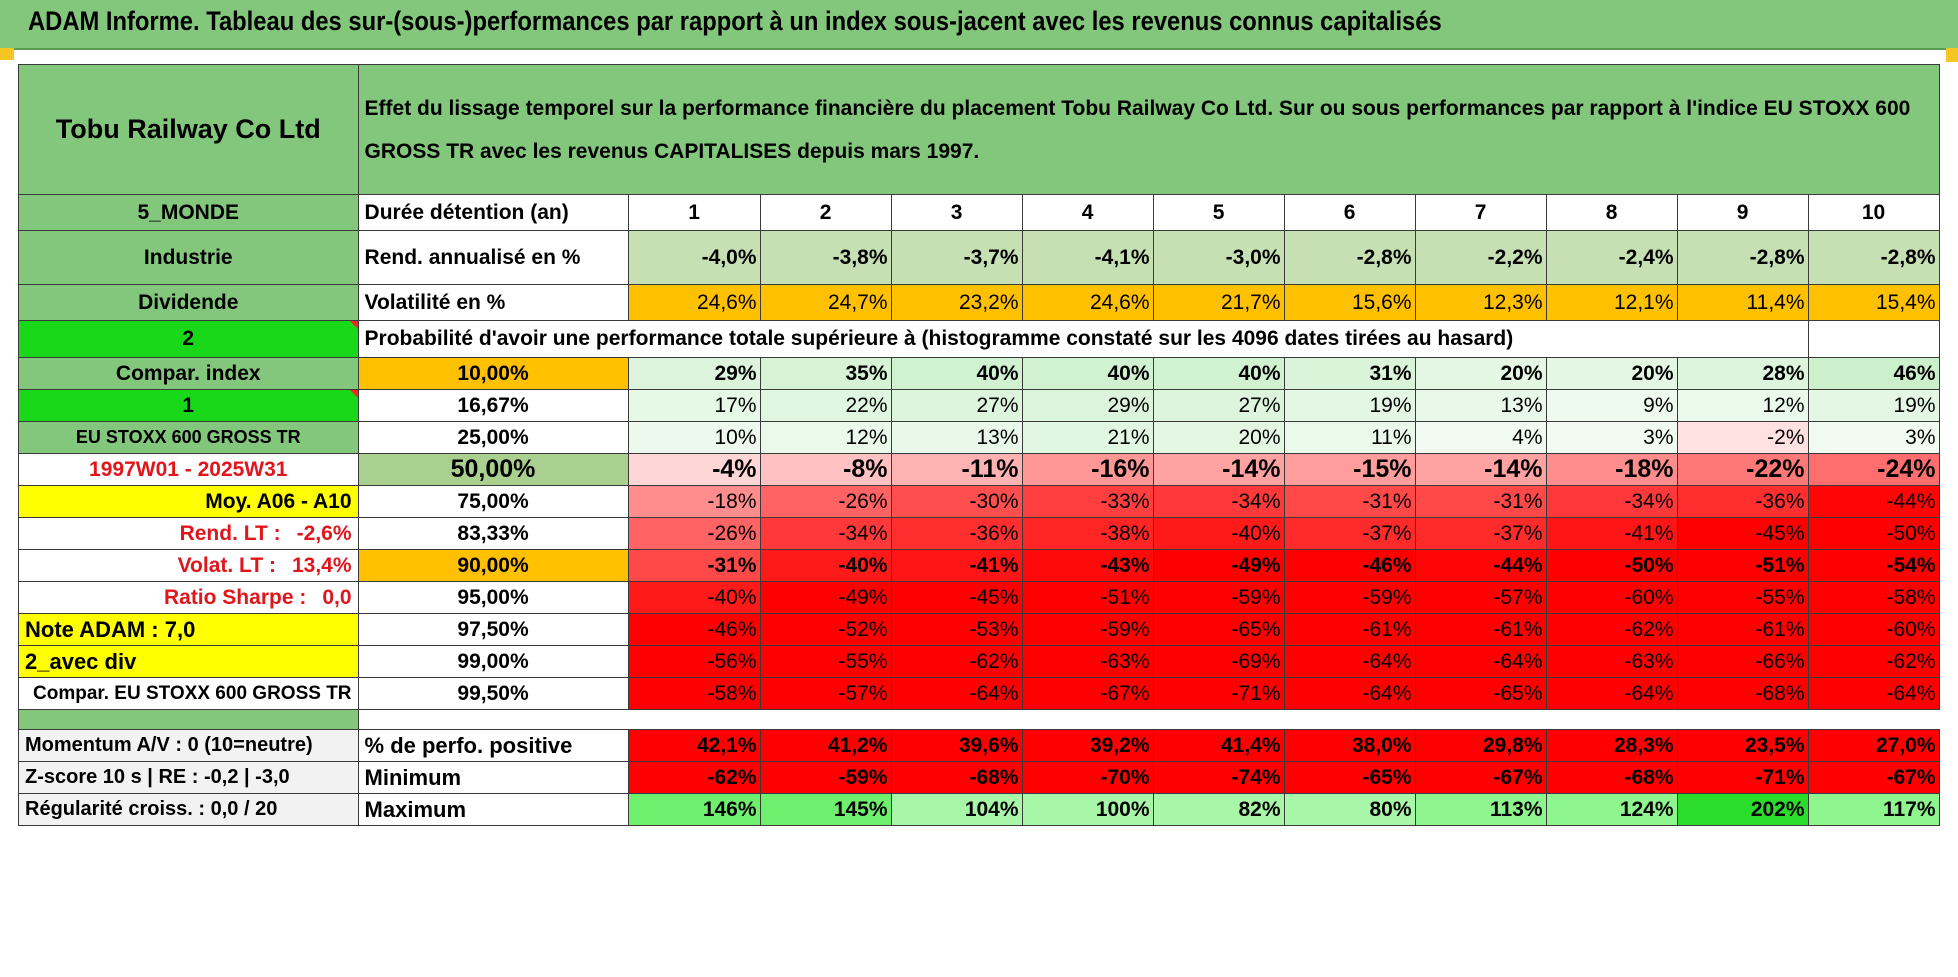  Describe the element at coordinates (1742, 469) in the screenshot. I see `probability-cell: -22%` at that location.